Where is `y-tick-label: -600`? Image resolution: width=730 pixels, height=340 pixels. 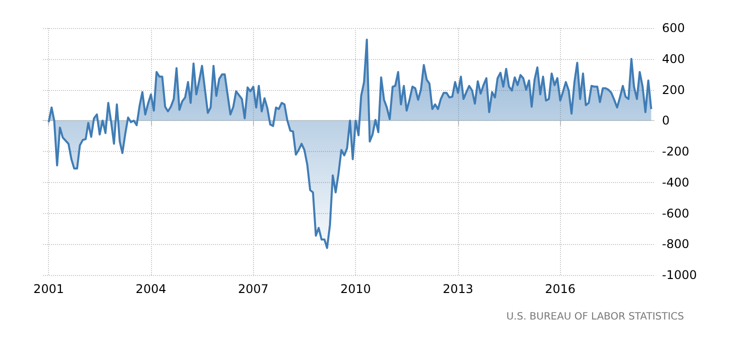 y-tick-label: -600 is located at coordinates (676, 213).